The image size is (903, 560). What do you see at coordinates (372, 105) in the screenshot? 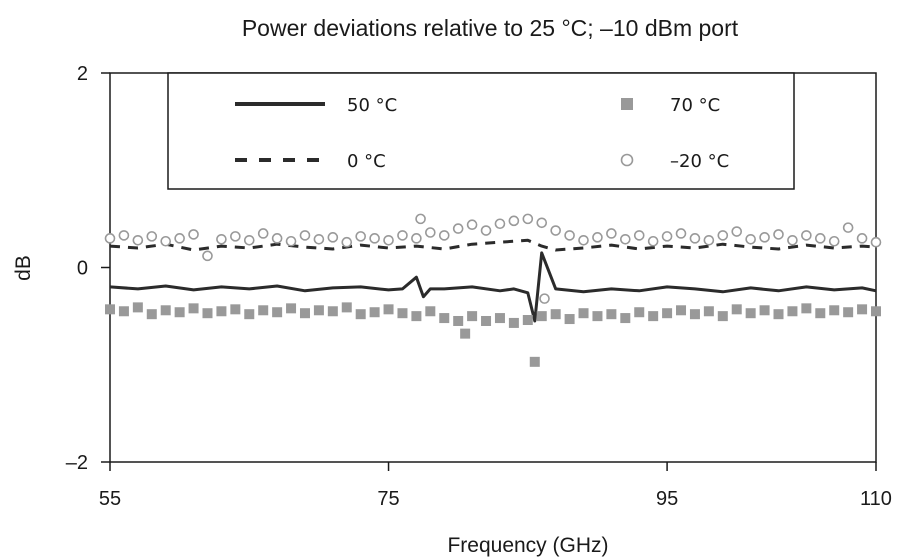
I see `legend-label: 50 °C` at bounding box center [372, 105].